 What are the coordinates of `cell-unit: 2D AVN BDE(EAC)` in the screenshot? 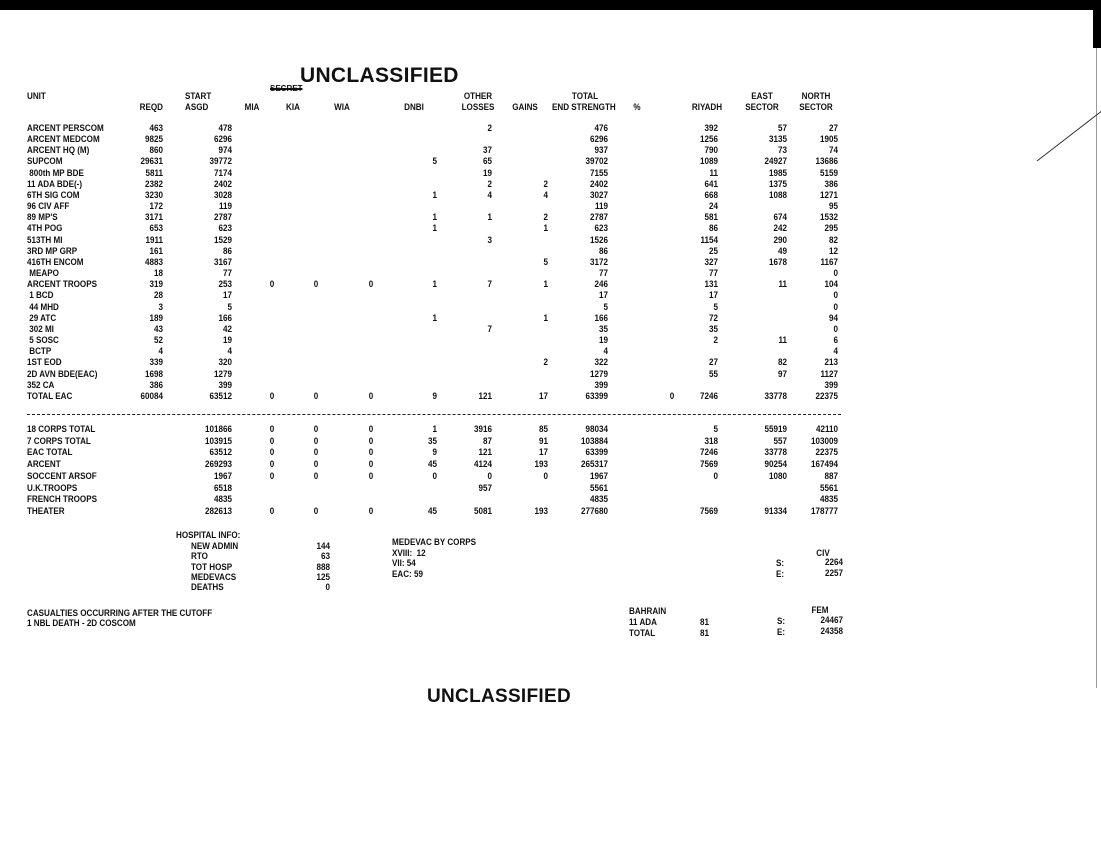 It's located at (62, 374).